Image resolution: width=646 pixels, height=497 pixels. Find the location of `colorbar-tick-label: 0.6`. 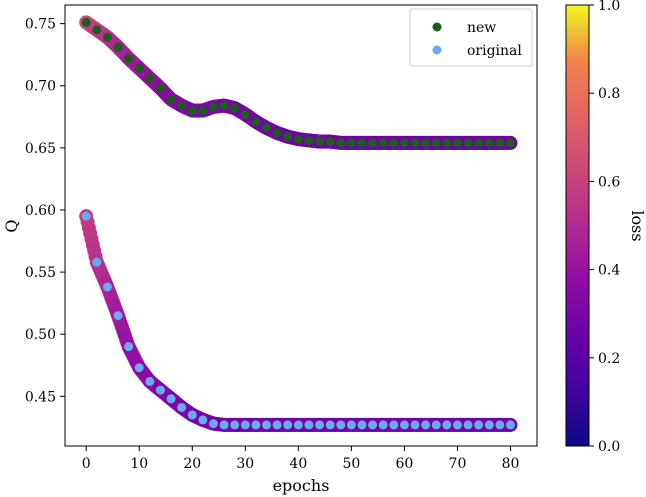

colorbar-tick-label: 0.6 is located at coordinates (609, 182).